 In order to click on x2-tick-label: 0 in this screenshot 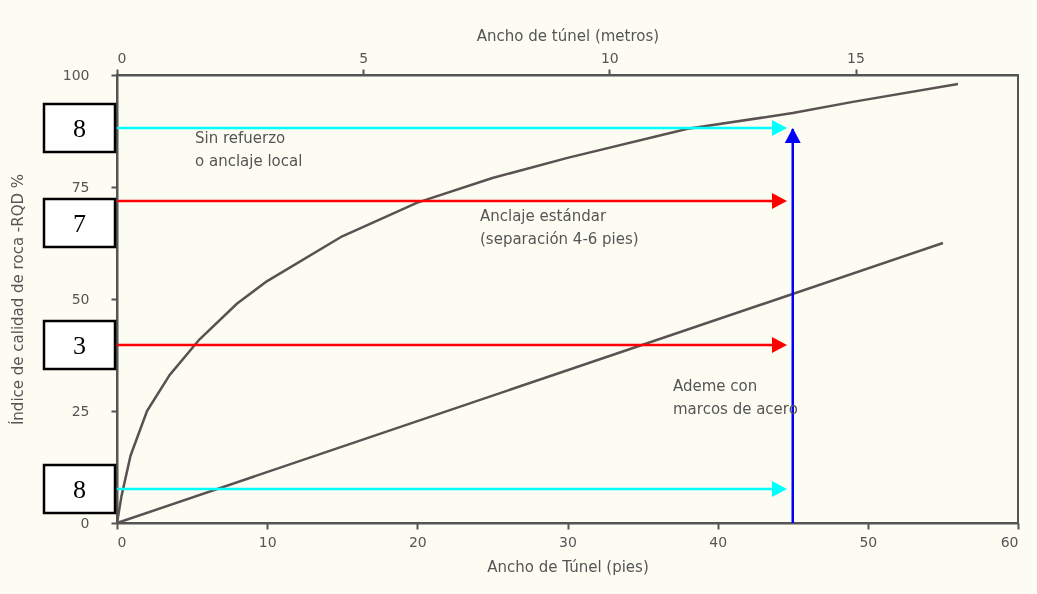, I will do `click(122, 57)`.